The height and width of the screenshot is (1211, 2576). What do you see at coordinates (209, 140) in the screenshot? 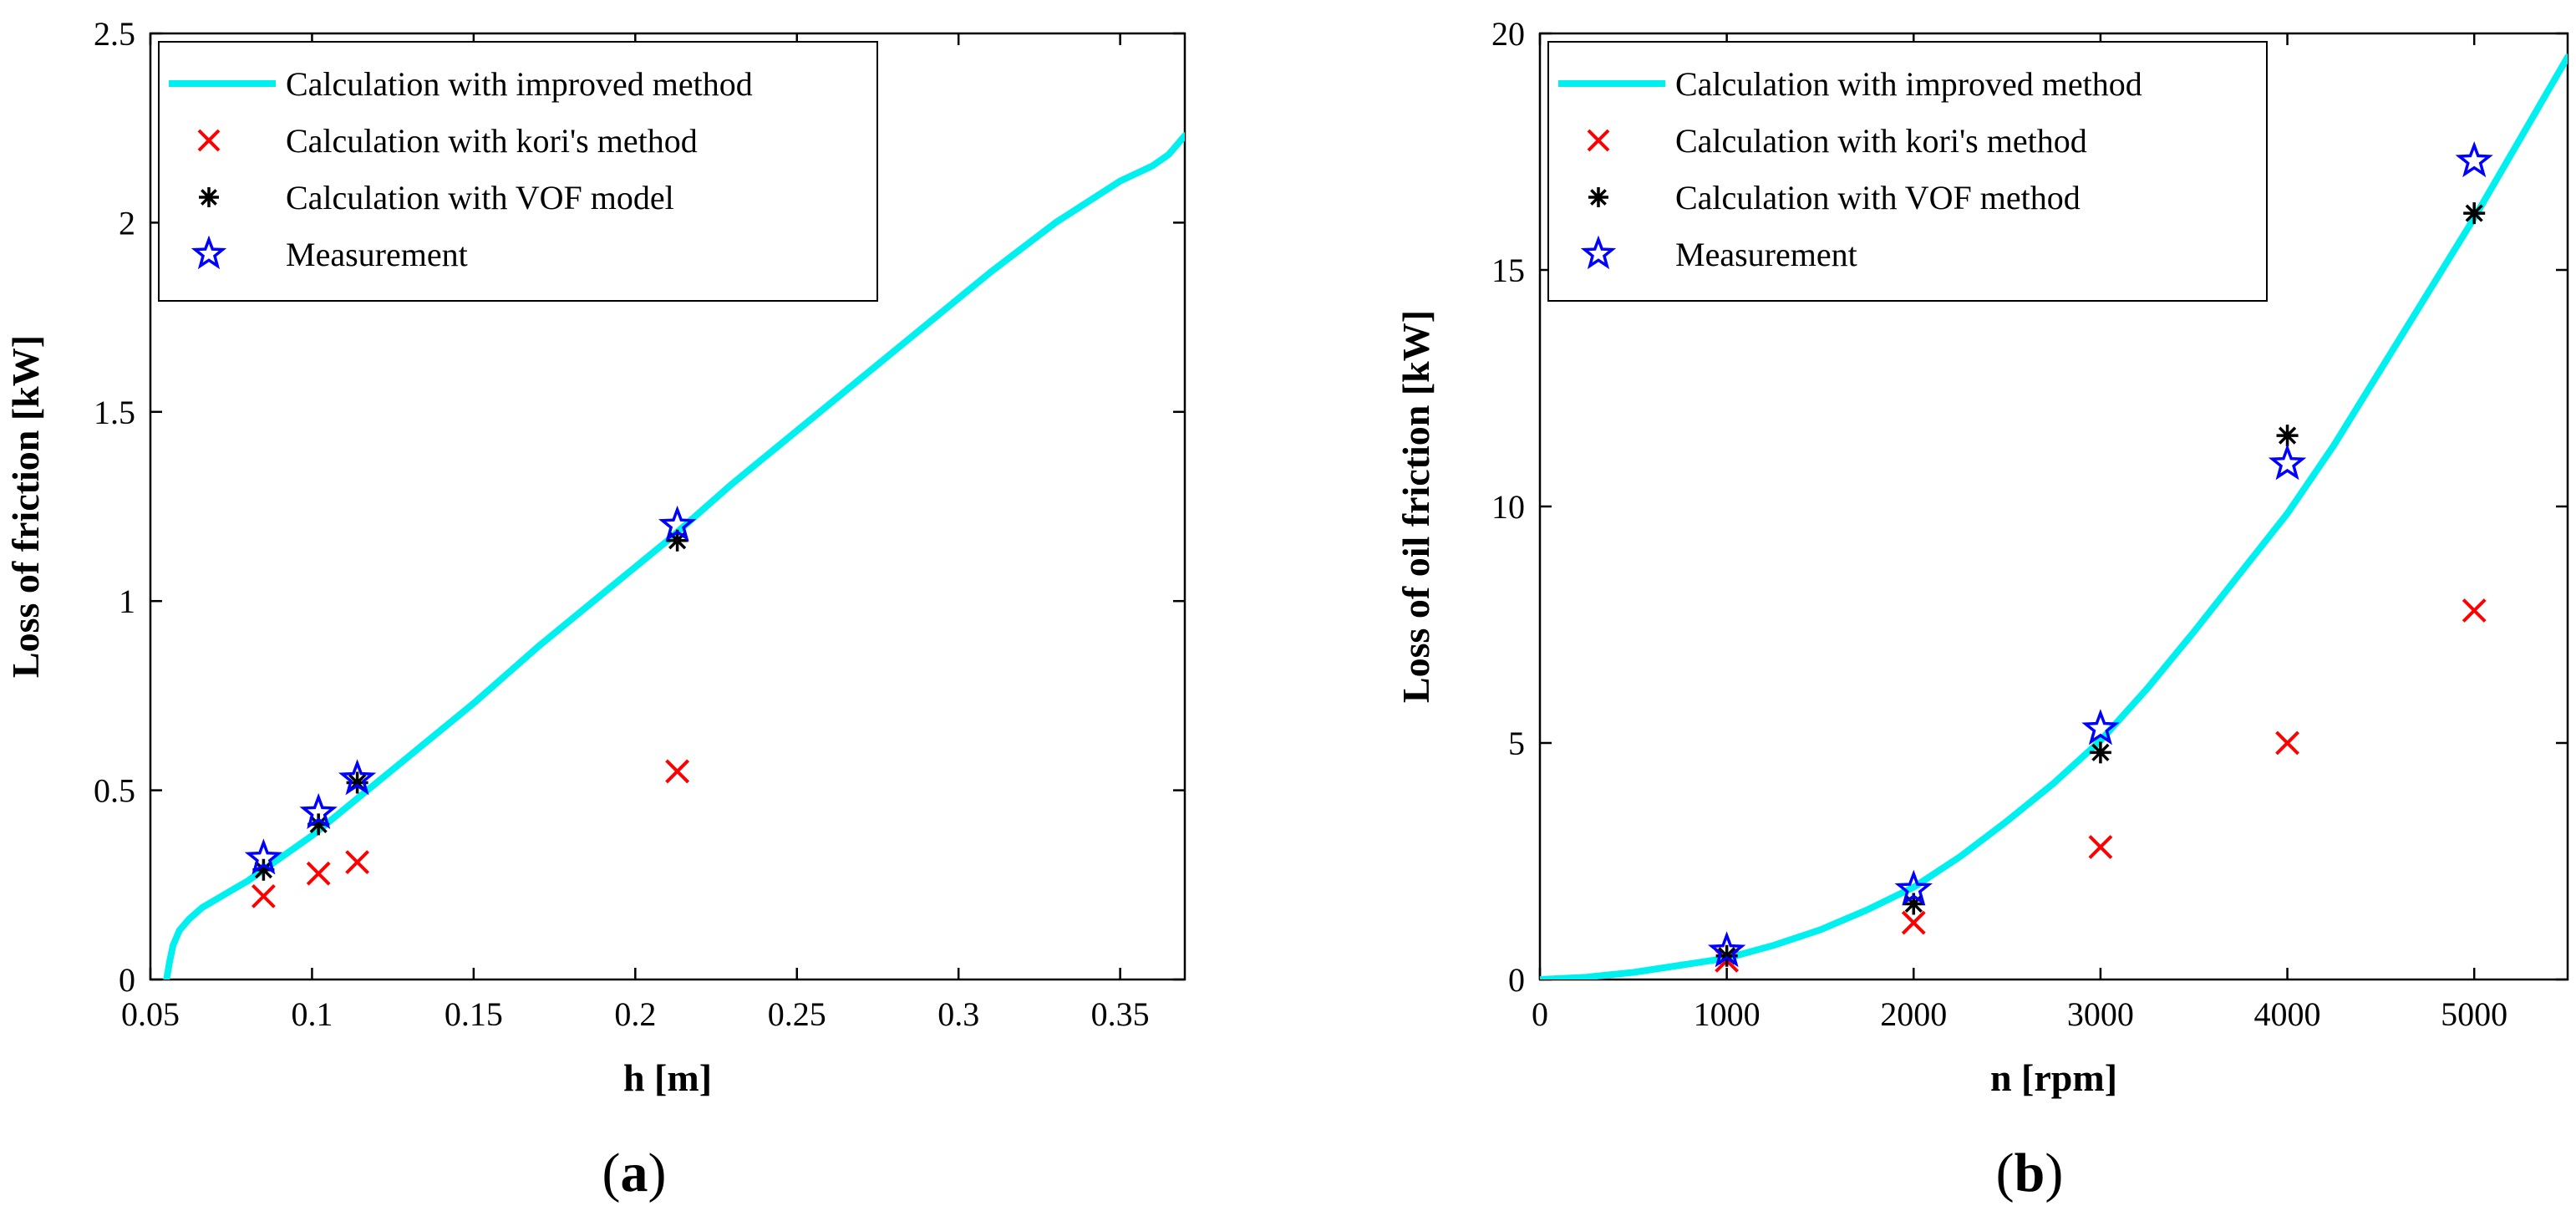
I see `legend-swatch-x-a` at bounding box center [209, 140].